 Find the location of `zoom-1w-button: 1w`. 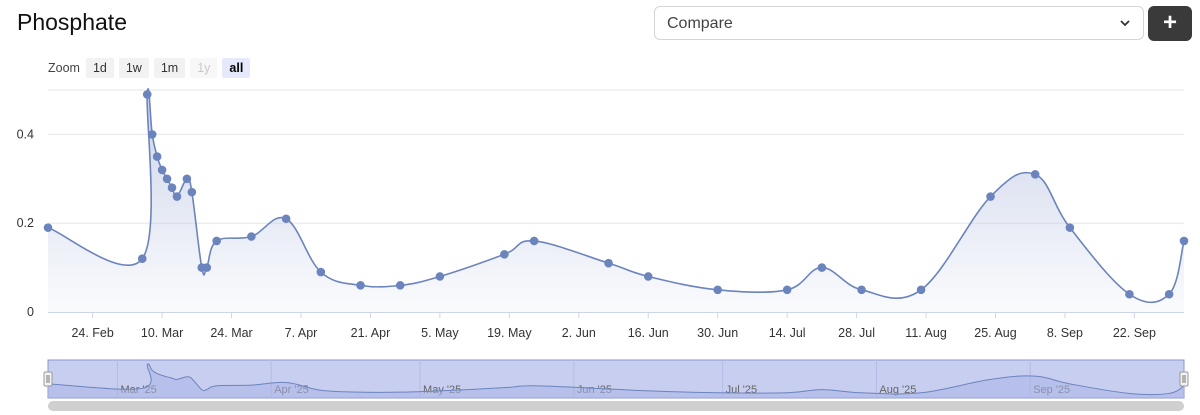

zoom-1w-button: 1w is located at coordinates (133, 68).